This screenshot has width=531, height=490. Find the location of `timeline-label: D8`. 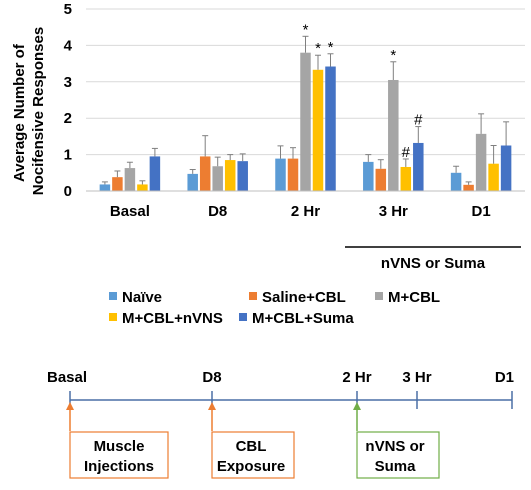

timeline-label: D8 is located at coordinates (211, 377).